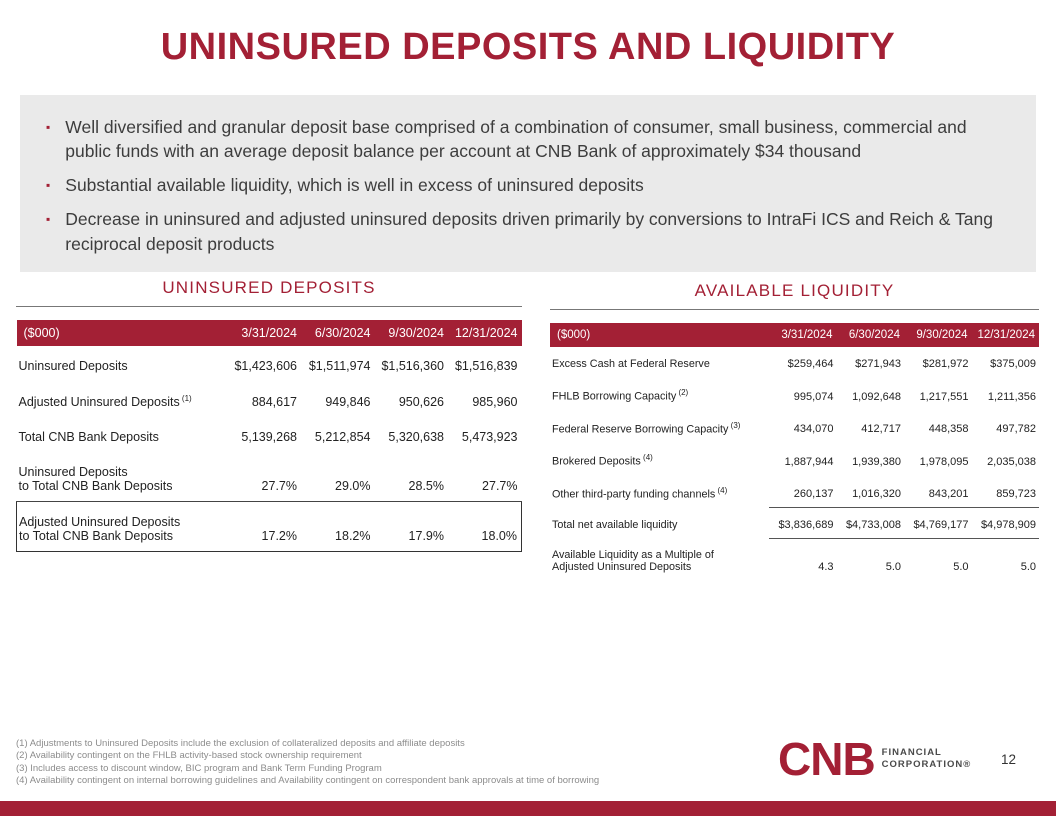 The width and height of the screenshot is (1056, 816). I want to click on footnote-ref: (2), so click(682, 392).